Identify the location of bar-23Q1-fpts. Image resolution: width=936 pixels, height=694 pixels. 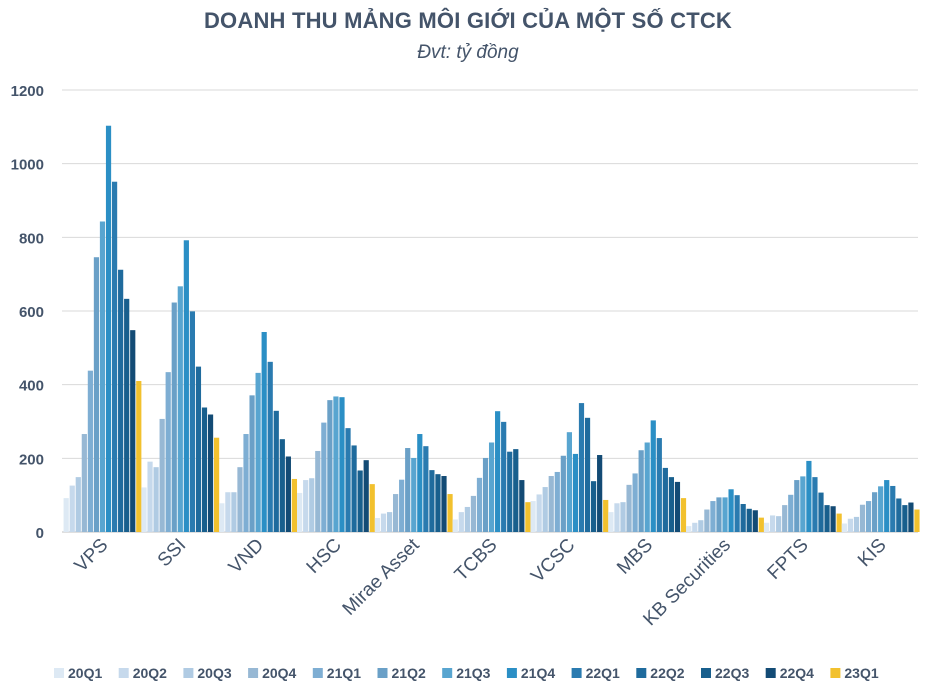
(839, 522).